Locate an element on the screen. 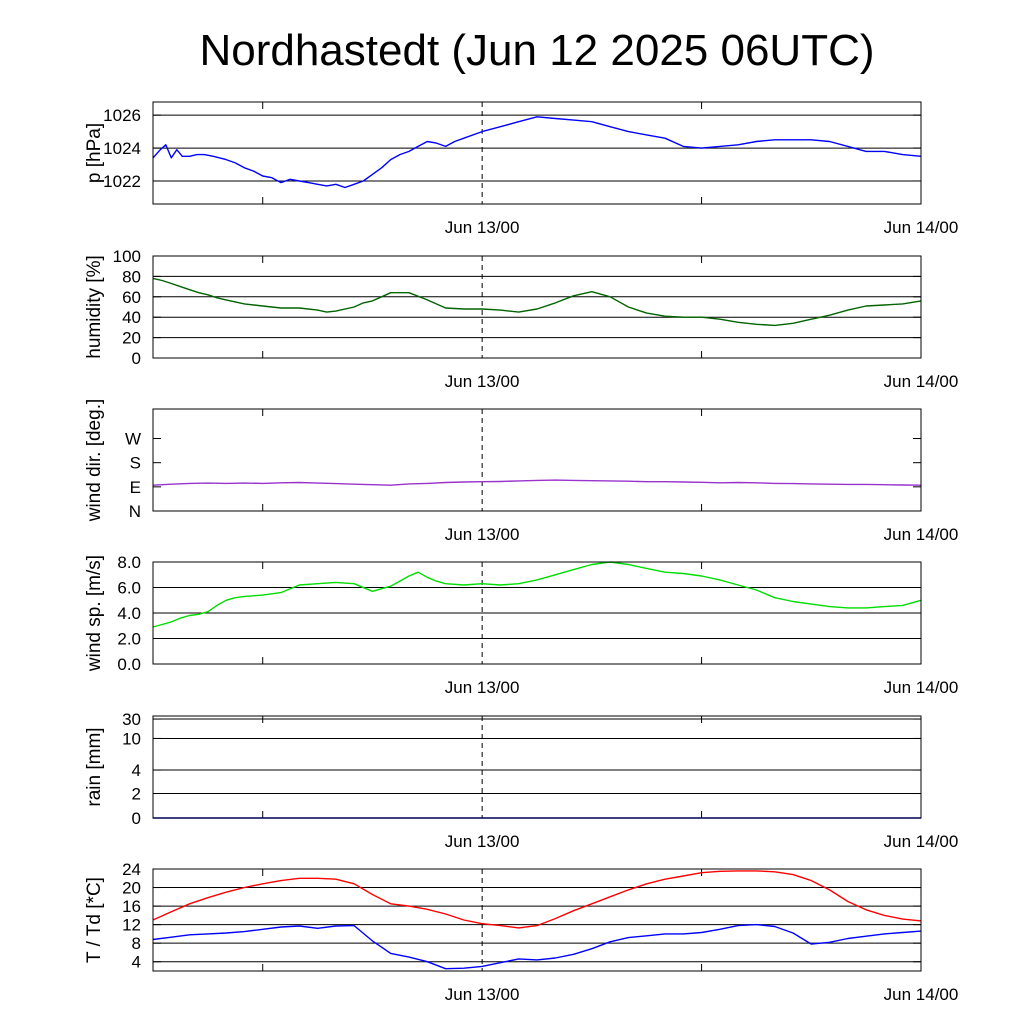 The width and height of the screenshot is (1024, 1024). wind_direction-xtick-label: Jun 14/00 is located at coordinates (921, 534).